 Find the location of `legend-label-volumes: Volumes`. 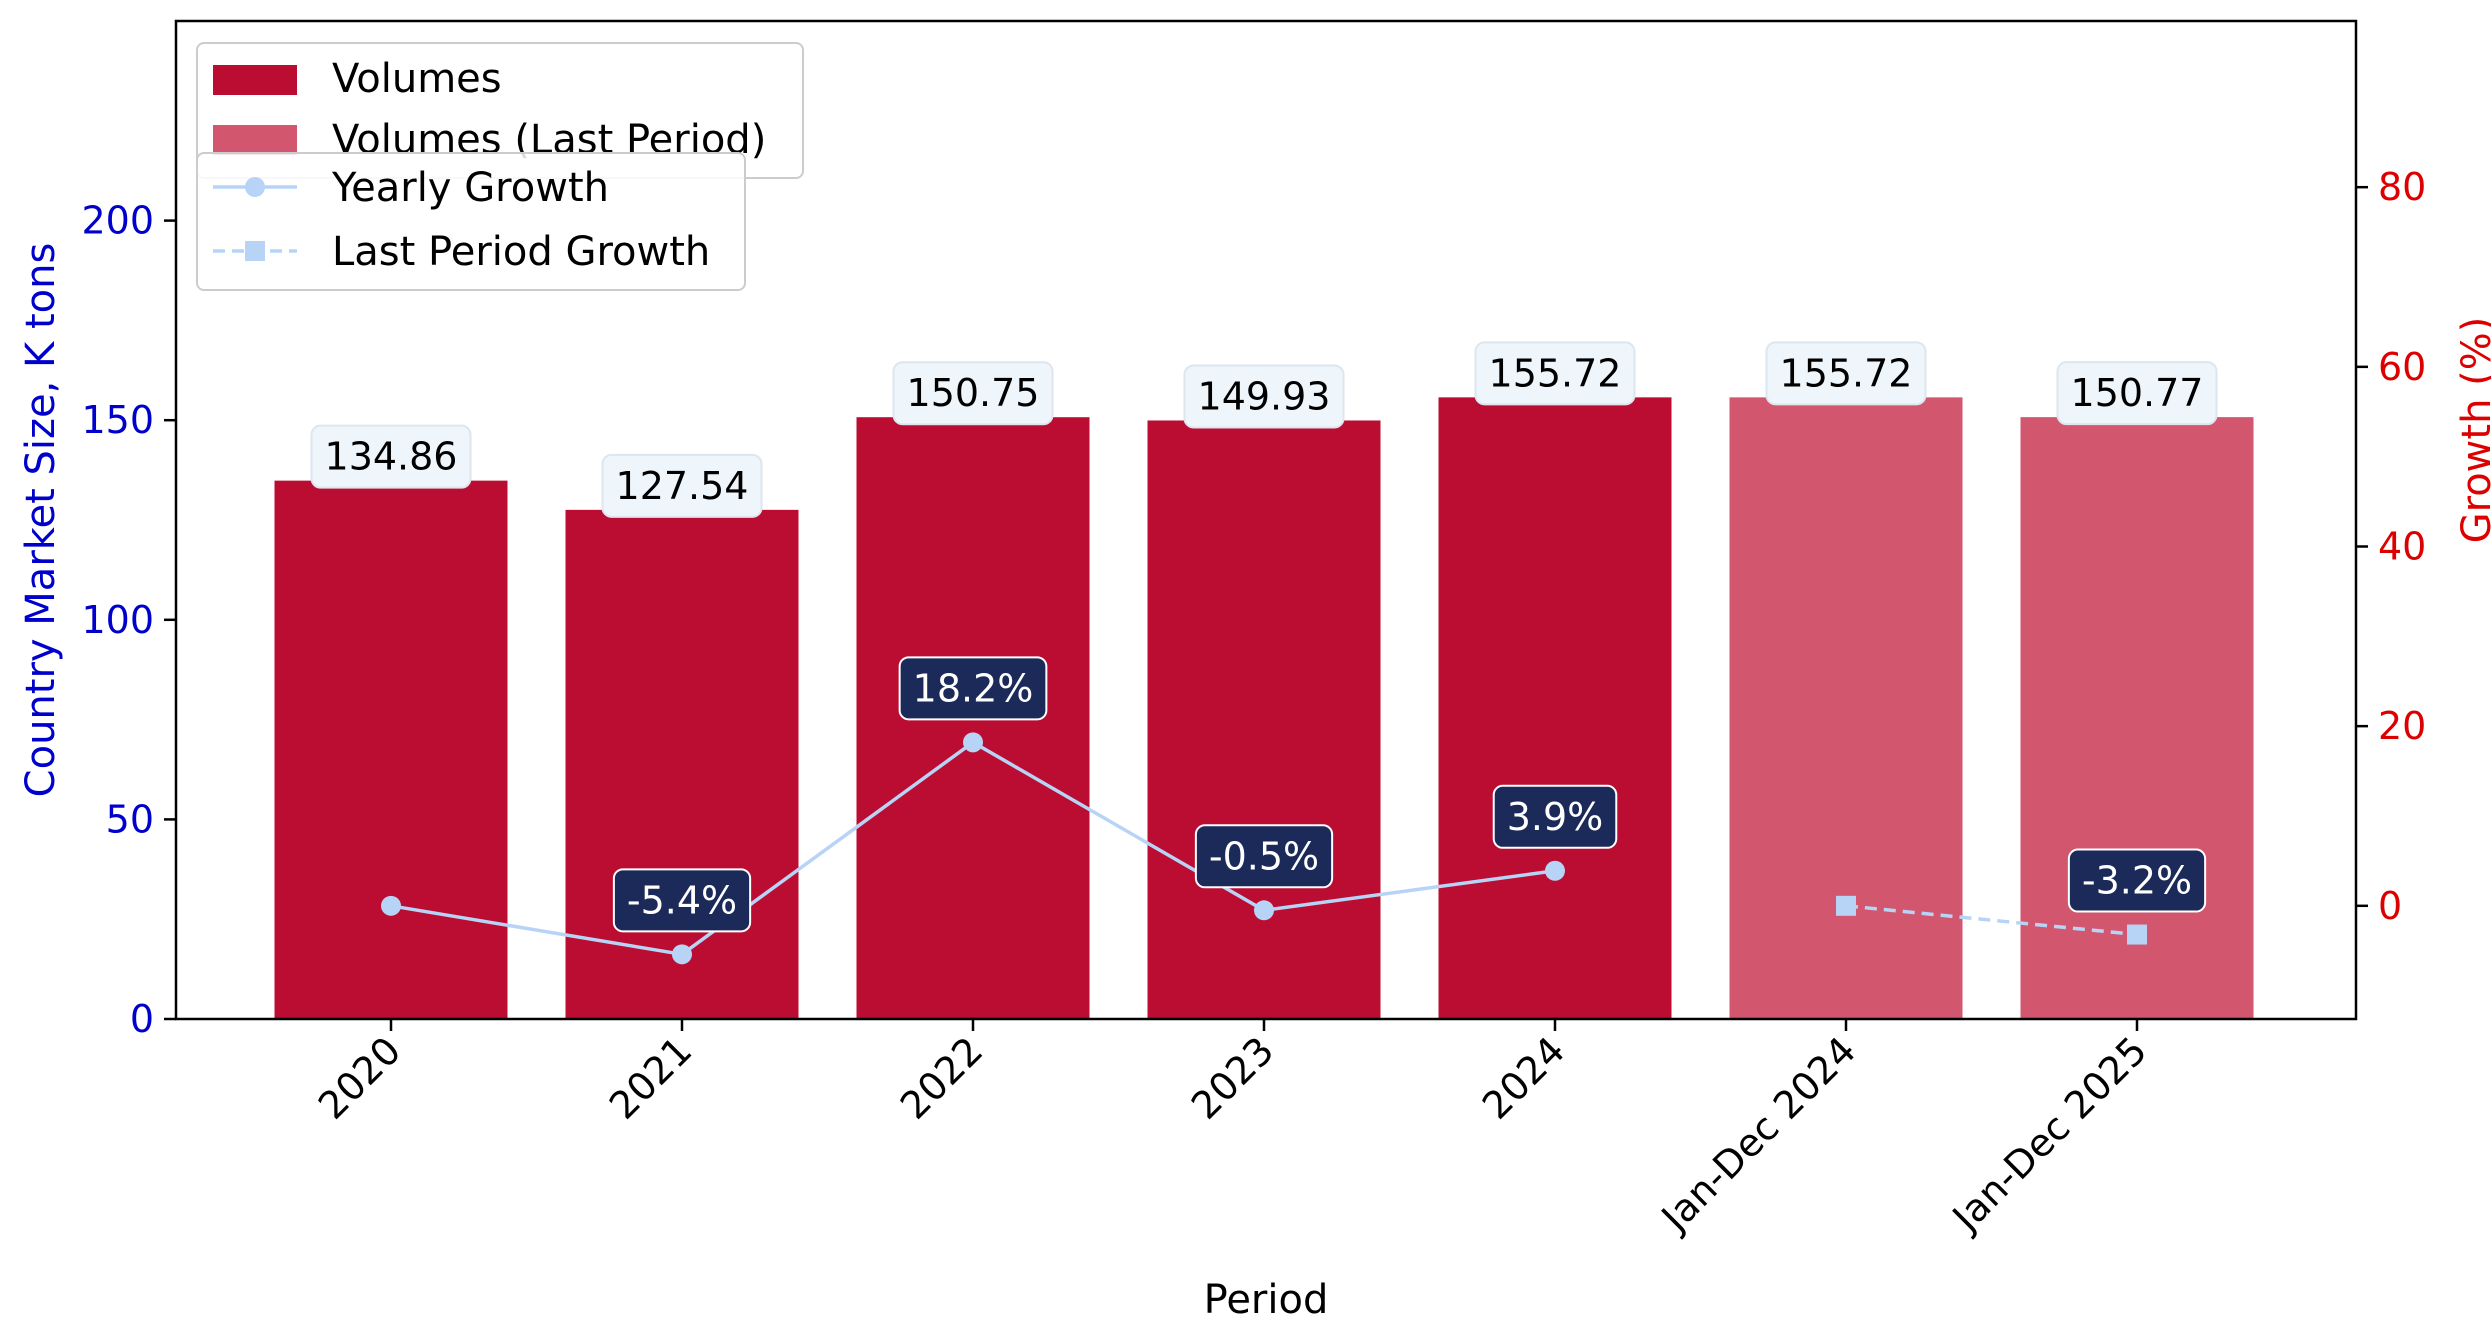

legend-label-volumes: Volumes is located at coordinates (417, 79).